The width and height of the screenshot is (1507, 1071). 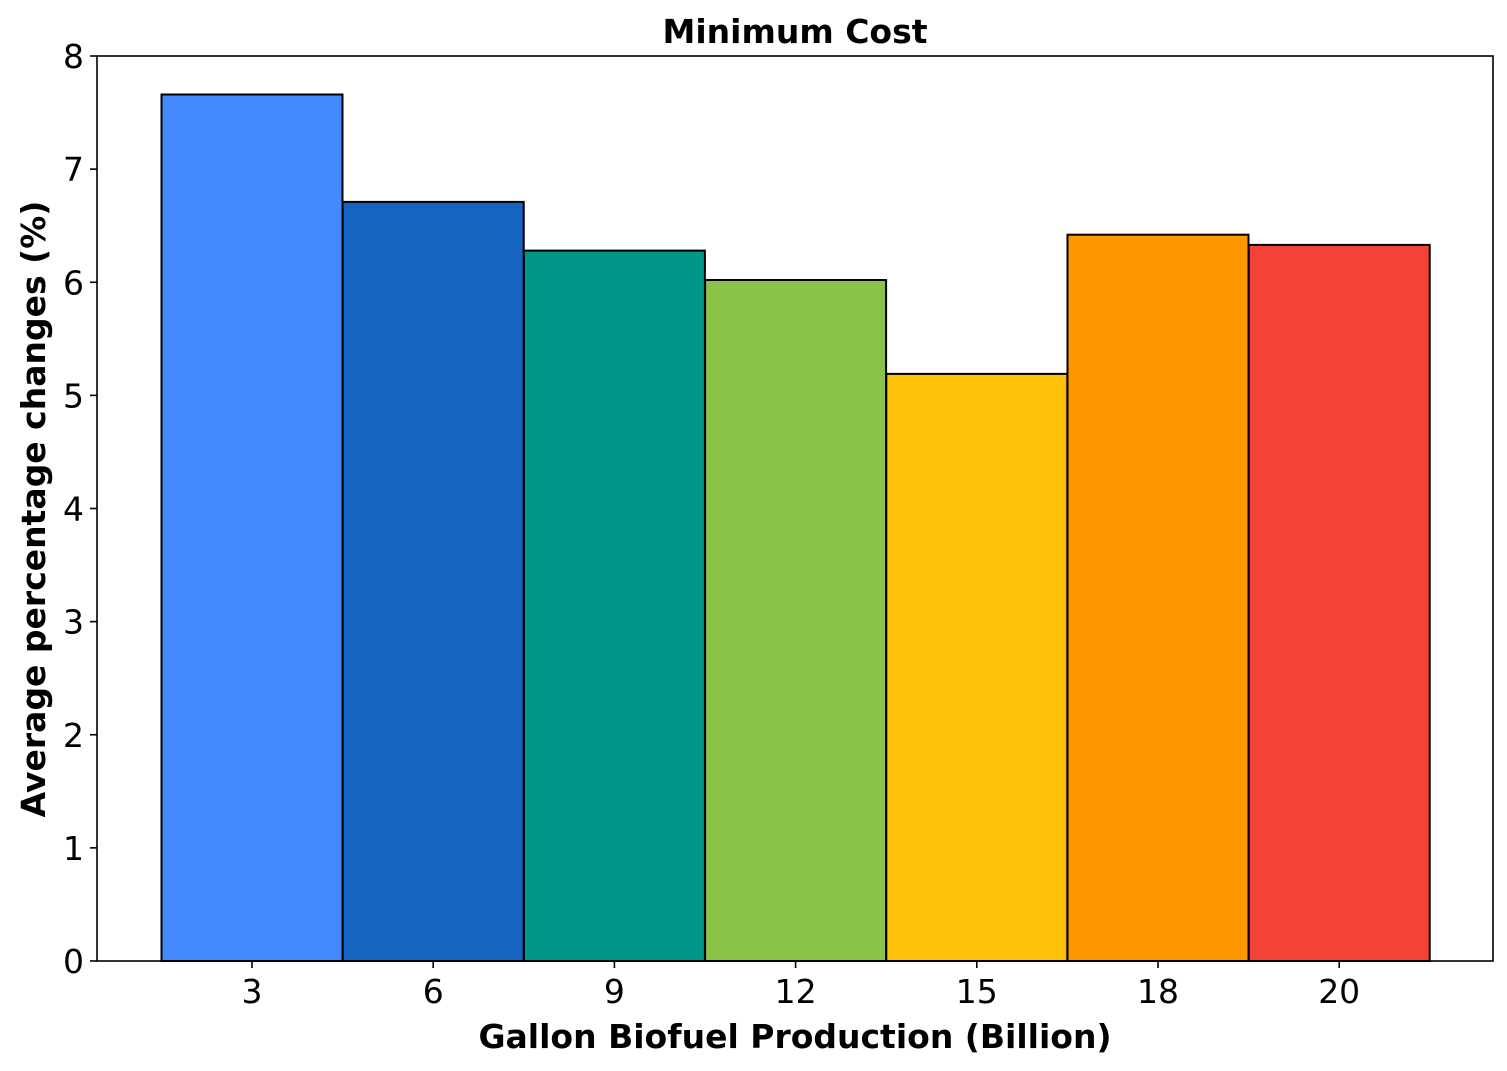 What do you see at coordinates (33, 509) in the screenshot?
I see `y-axis-label: Average percentage changes (%)` at bounding box center [33, 509].